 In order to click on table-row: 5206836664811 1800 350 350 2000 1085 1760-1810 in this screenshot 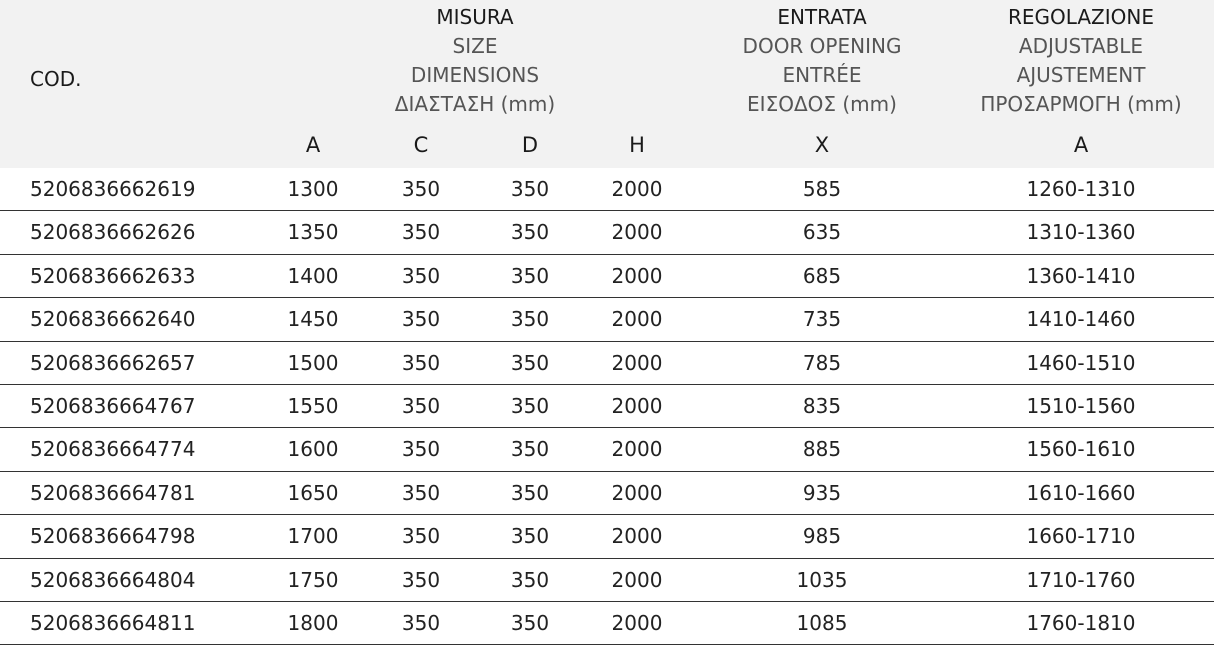, I will do `click(607, 623)`.